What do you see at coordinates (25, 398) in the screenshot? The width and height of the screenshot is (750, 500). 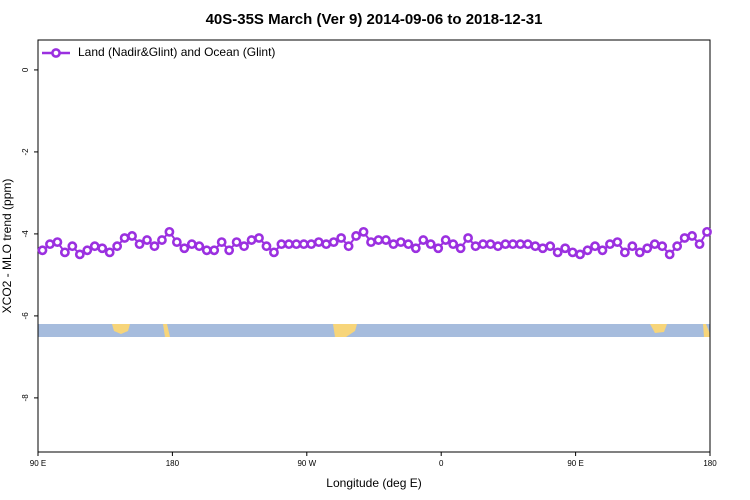 I see `y-tick-label: -8` at bounding box center [25, 398].